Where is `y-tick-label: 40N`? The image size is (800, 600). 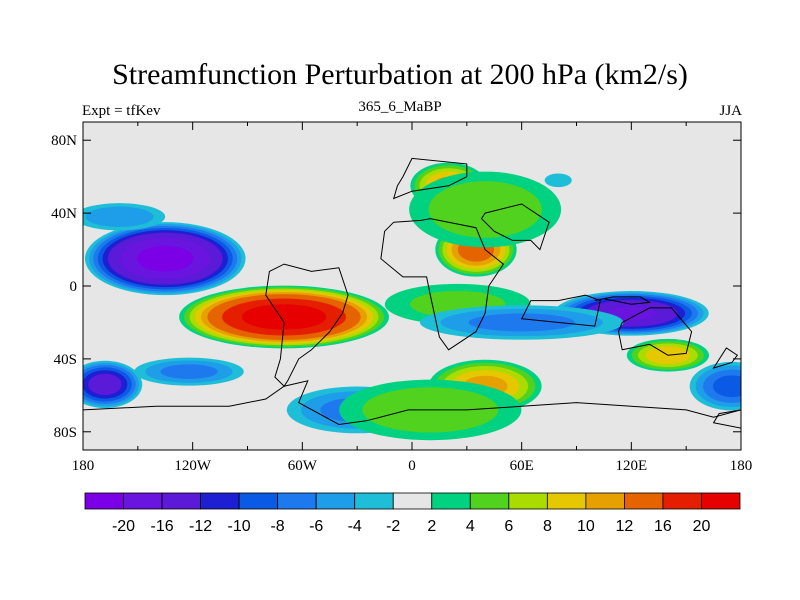 y-tick-label: 40N is located at coordinates (64, 214).